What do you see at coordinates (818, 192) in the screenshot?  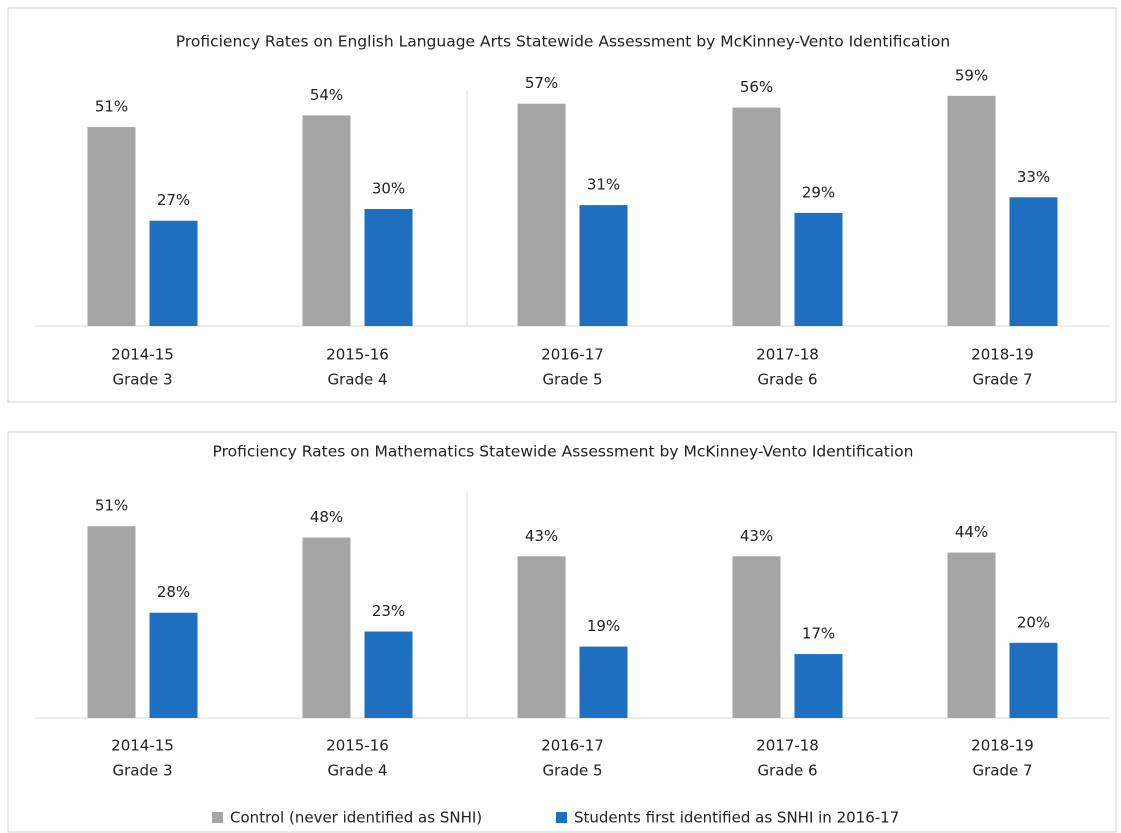 I see `data-label: 29%` at bounding box center [818, 192].